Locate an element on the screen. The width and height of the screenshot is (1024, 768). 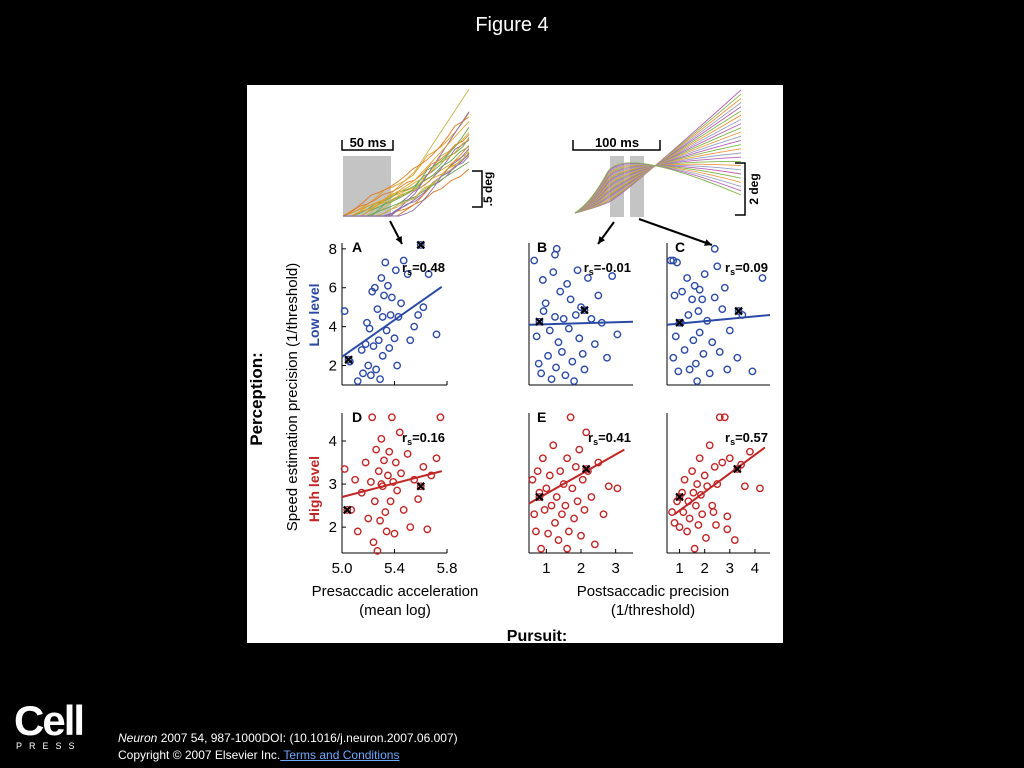
regression-line is located at coordinates (392, 321).